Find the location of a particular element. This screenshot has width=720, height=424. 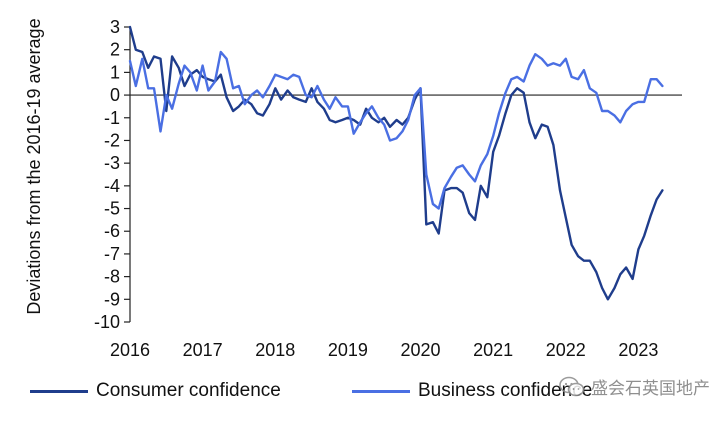

legend-swatch-consumer is located at coordinates (59, 391).